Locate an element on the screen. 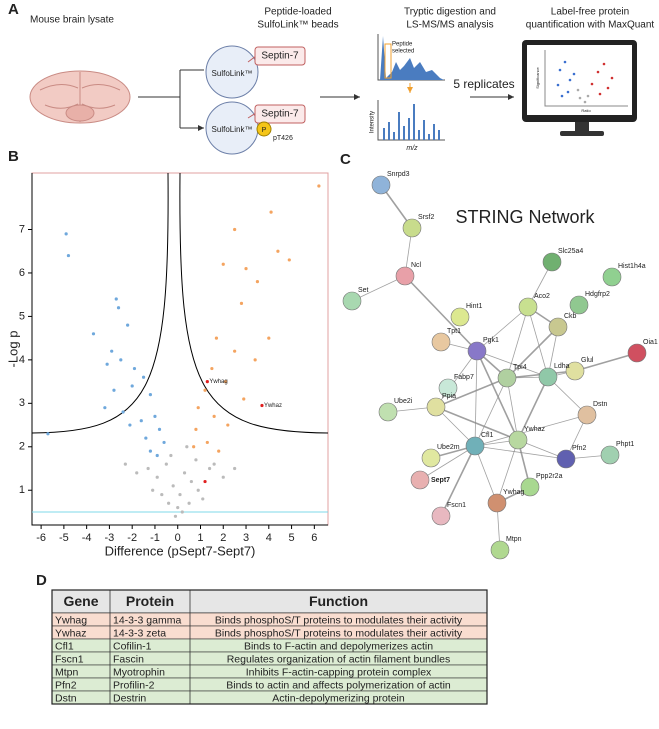 The height and width of the screenshot is (729, 659). table-cell: Dstn is located at coordinates (66, 698).